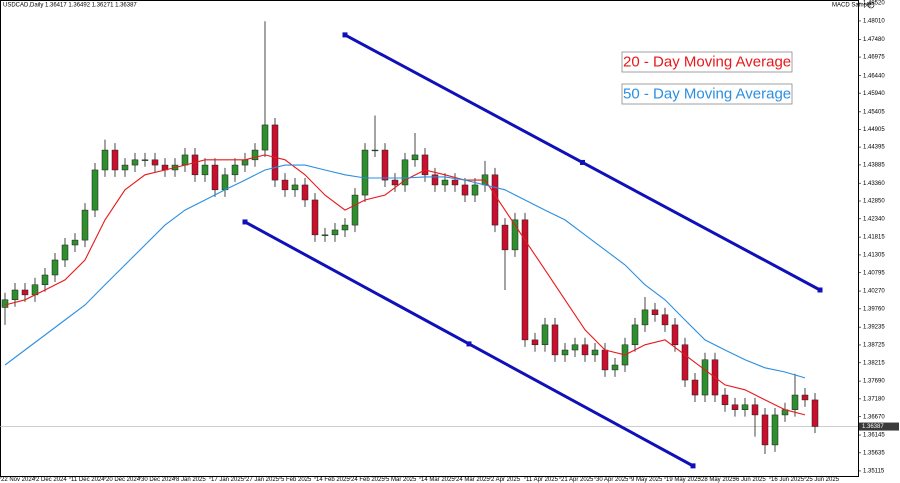 This screenshot has width=900, height=483. I want to click on x-tick-label: 16 Jun 2025, so click(788, 480).